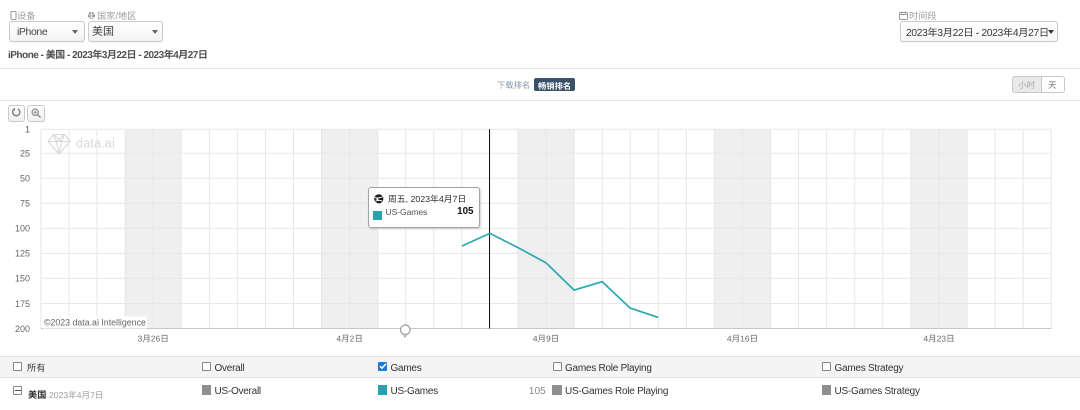 The height and width of the screenshot is (410, 1080). What do you see at coordinates (22, 304) in the screenshot?
I see `svg-text: 175` at bounding box center [22, 304].